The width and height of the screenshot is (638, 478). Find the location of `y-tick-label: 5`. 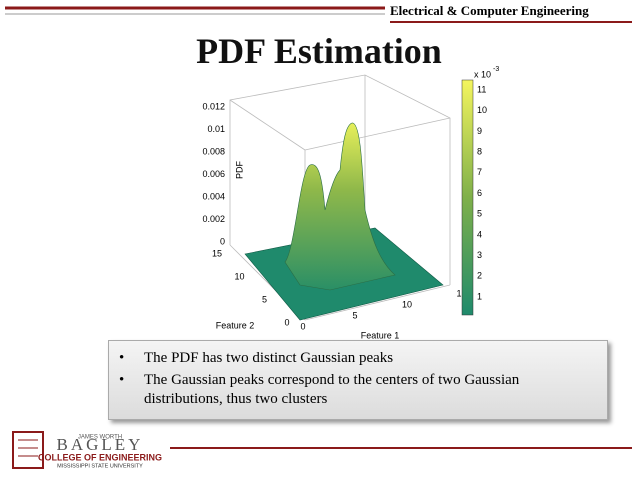

y-tick-label: 5 is located at coordinates (264, 299).